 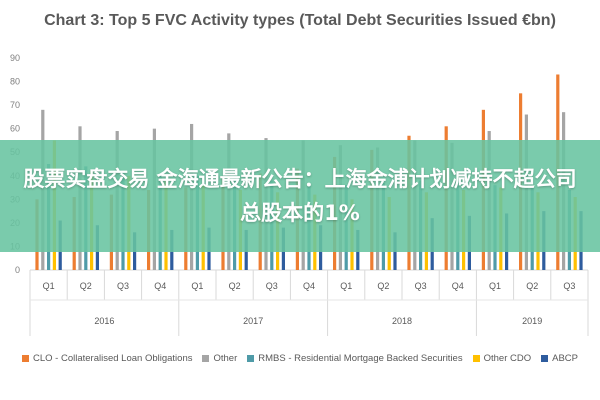 What do you see at coordinates (402, 321) in the screenshot?
I see `x-group-label: 2018` at bounding box center [402, 321].